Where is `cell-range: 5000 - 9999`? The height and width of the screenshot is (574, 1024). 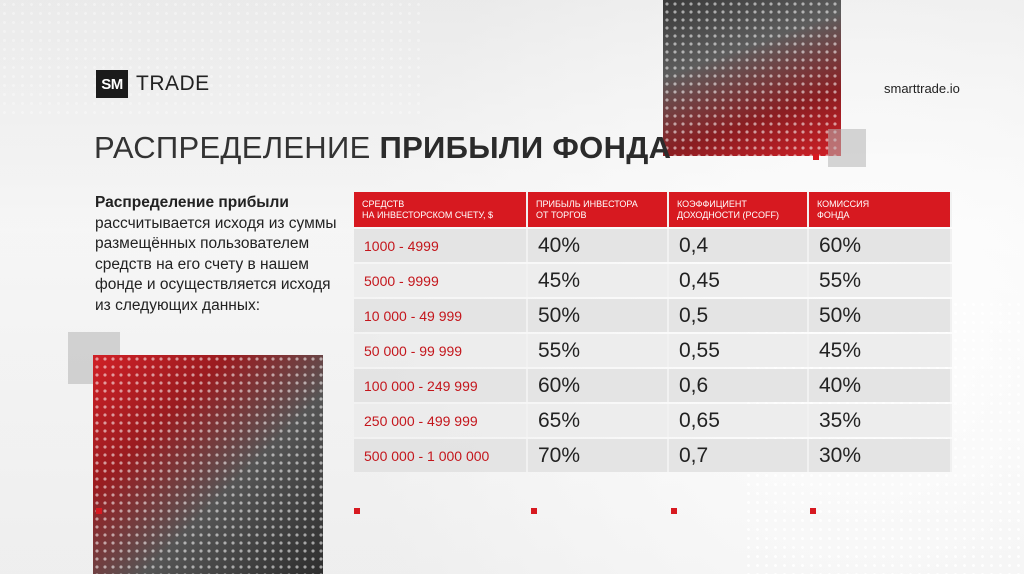 cell-range: 5000 - 9999 is located at coordinates (441, 280).